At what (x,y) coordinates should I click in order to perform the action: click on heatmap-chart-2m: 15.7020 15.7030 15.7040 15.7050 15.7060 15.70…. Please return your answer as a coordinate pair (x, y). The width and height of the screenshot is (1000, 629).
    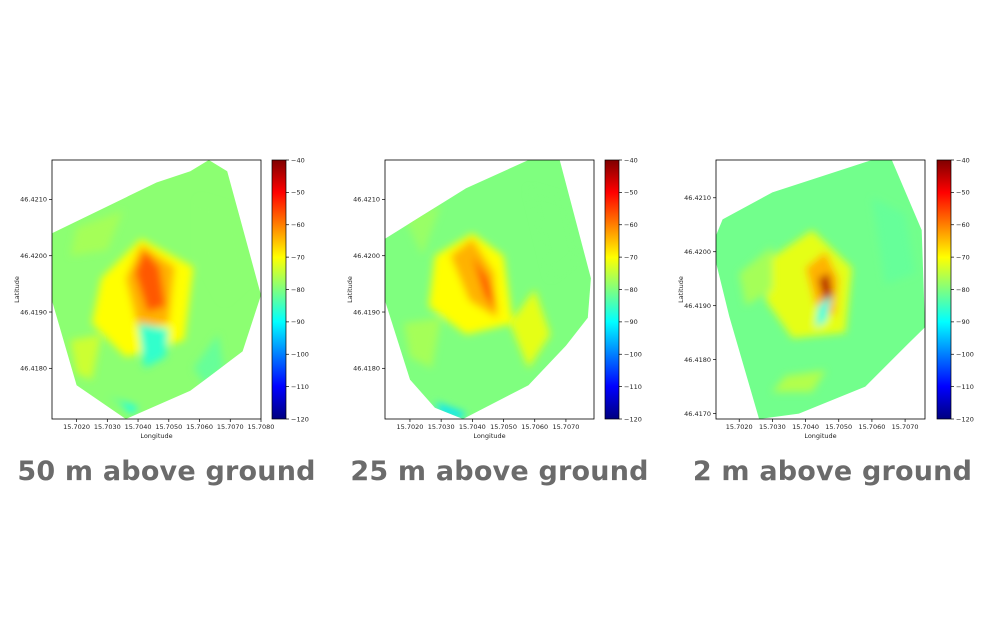
    Looking at the image, I should click on (825, 298).